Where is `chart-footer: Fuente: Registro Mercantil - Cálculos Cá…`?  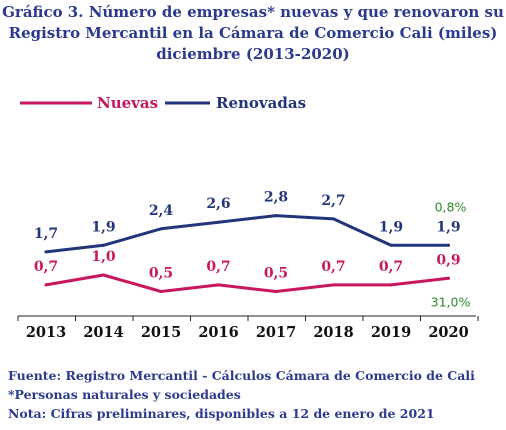 chart-footer: Fuente: Registro Mercantil - Cálculos Cá… is located at coordinates (255, 394).